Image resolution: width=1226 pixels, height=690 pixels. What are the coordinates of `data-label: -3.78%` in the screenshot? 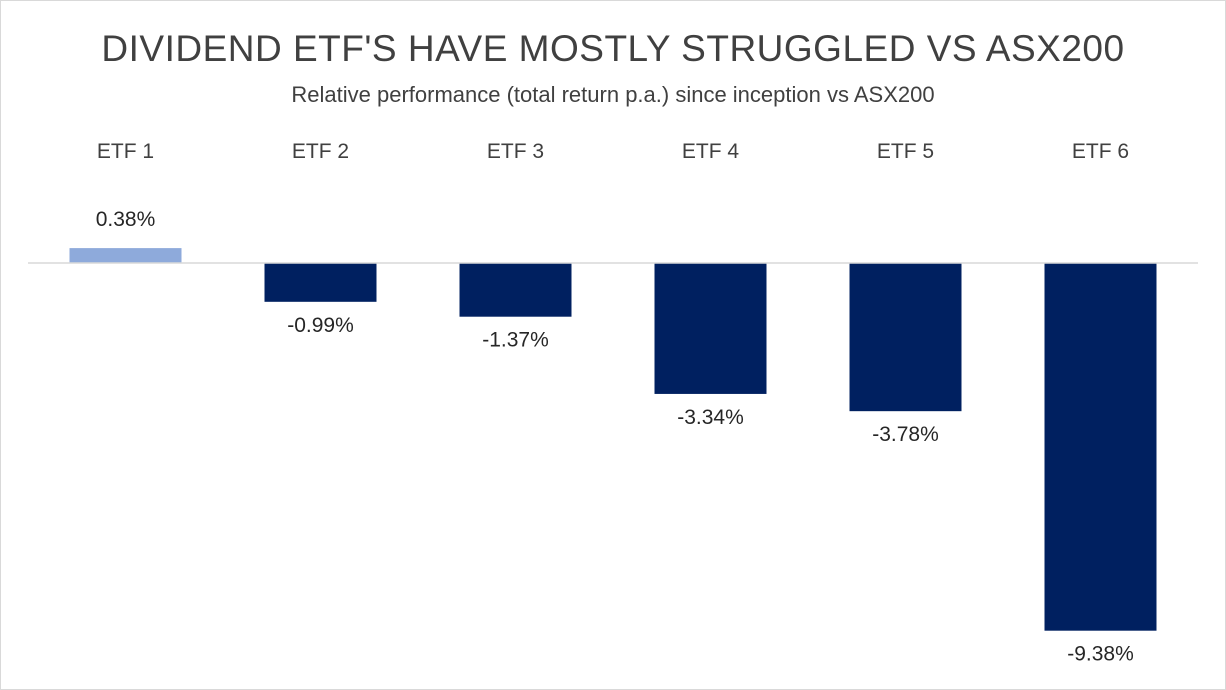 It's located at (905, 434).